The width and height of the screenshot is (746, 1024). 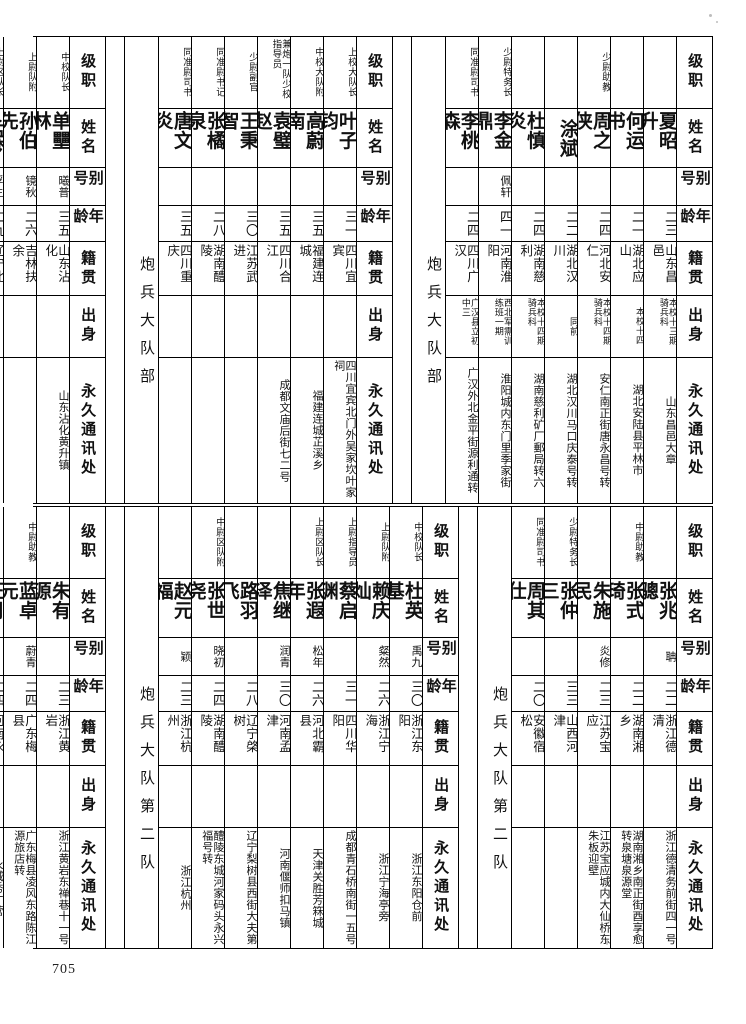 I want to click on cell-name: 周其仕, so click(x=528, y=609).